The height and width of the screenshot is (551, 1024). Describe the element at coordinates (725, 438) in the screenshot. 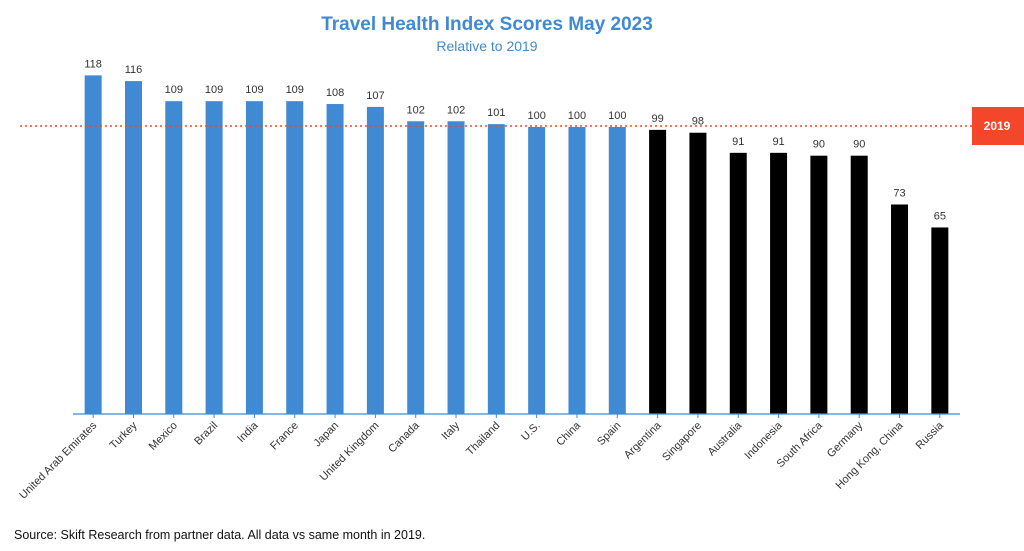

I see `x-tick-label: Australia` at that location.